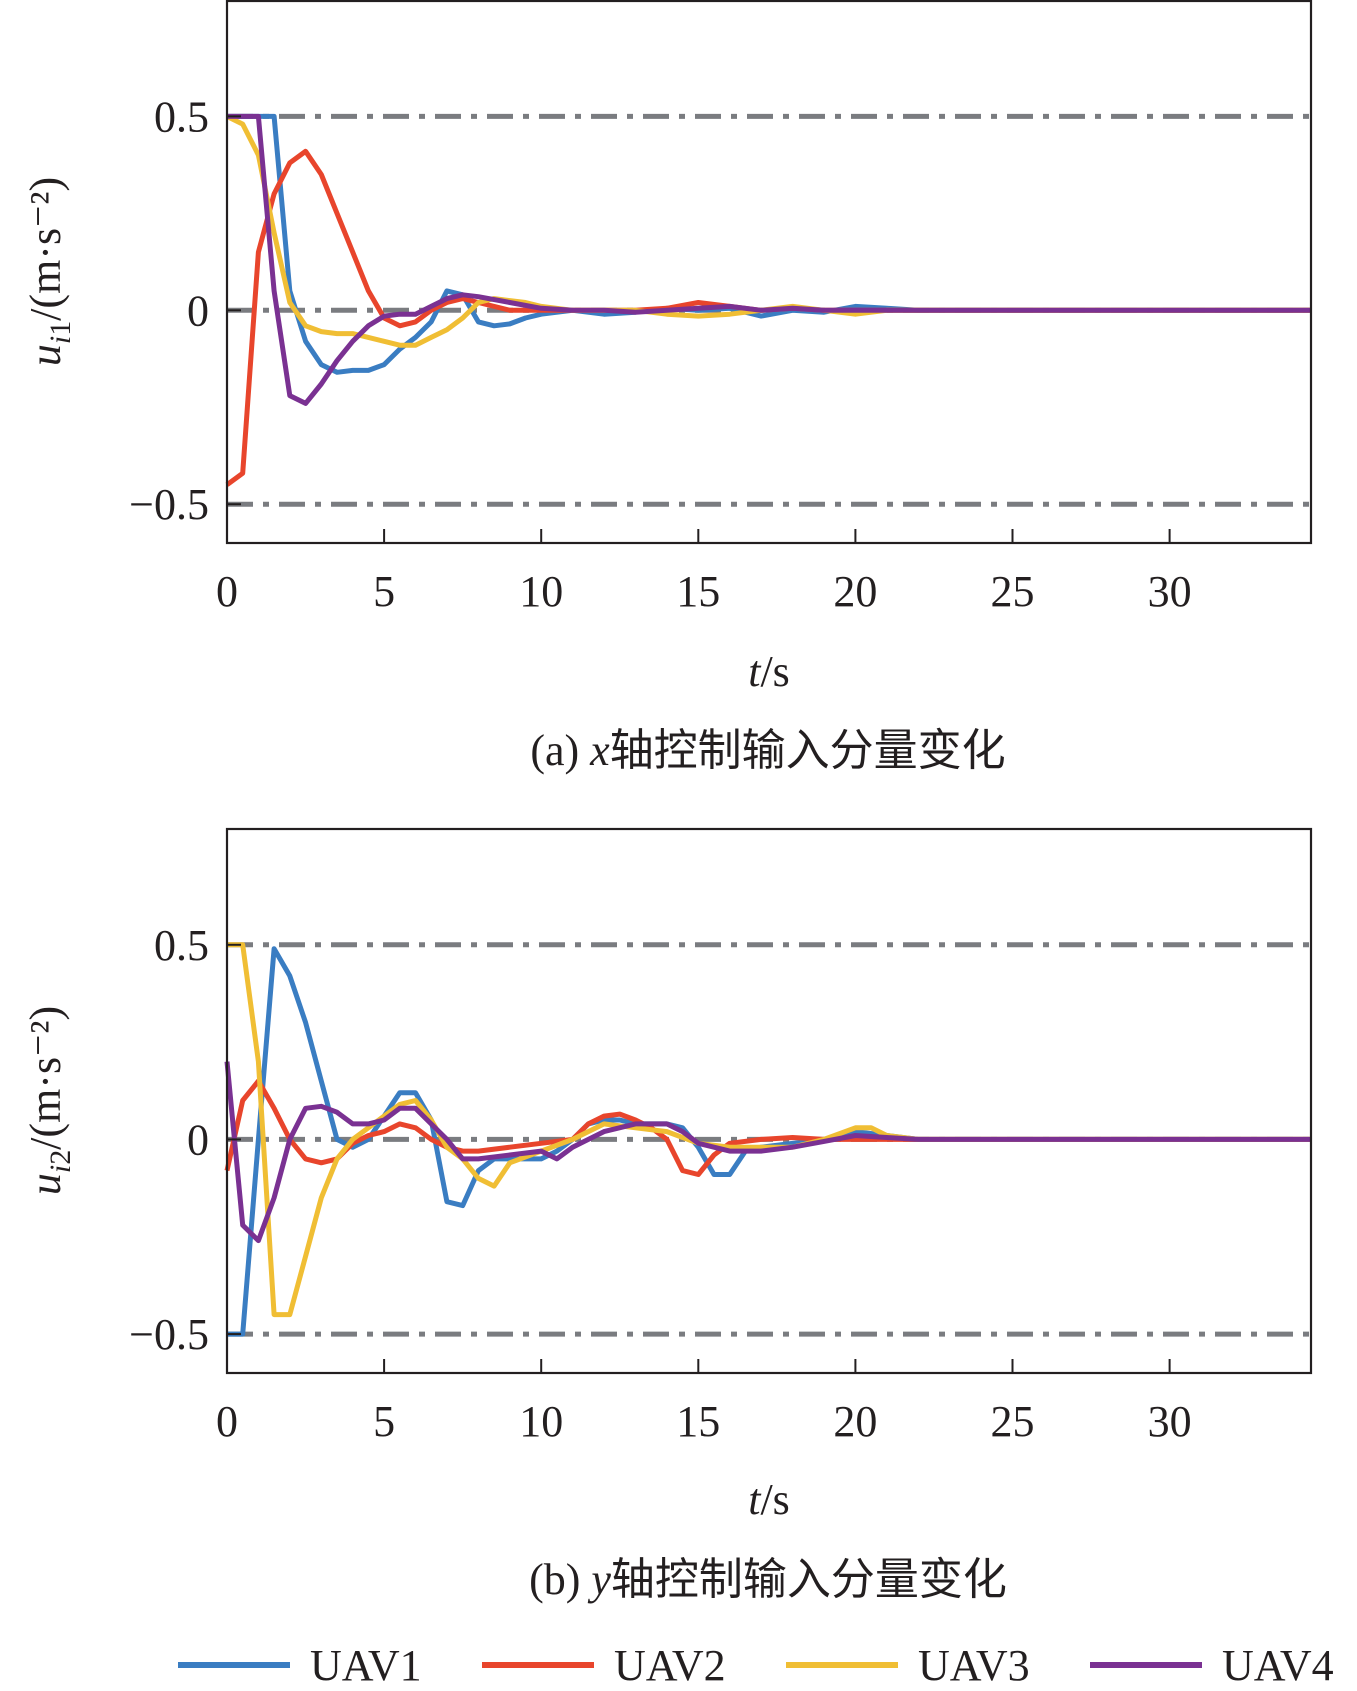 This screenshot has height=1691, width=1357. Describe the element at coordinates (49, 1100) in the screenshot. I see `y-axis-title: ui2/(m·s⁻²)` at that location.